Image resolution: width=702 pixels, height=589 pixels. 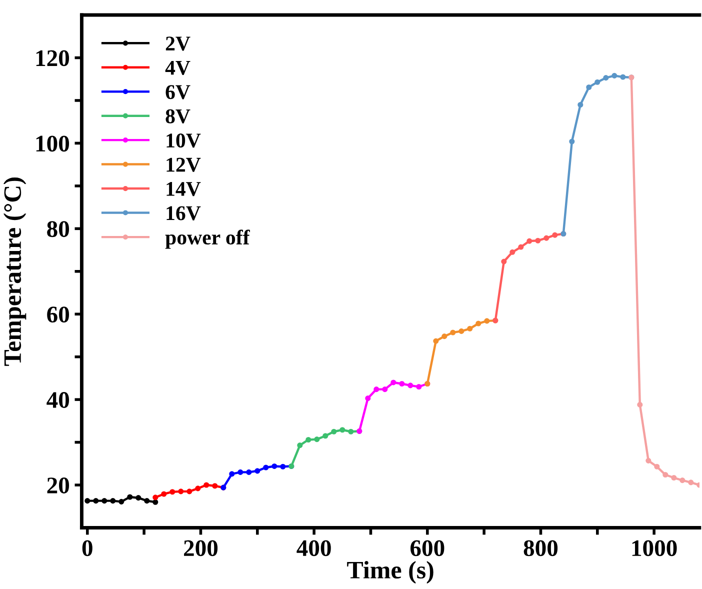 What do you see at coordinates (53, 144) in the screenshot?
I see `y-tick-label: 100` at bounding box center [53, 144].